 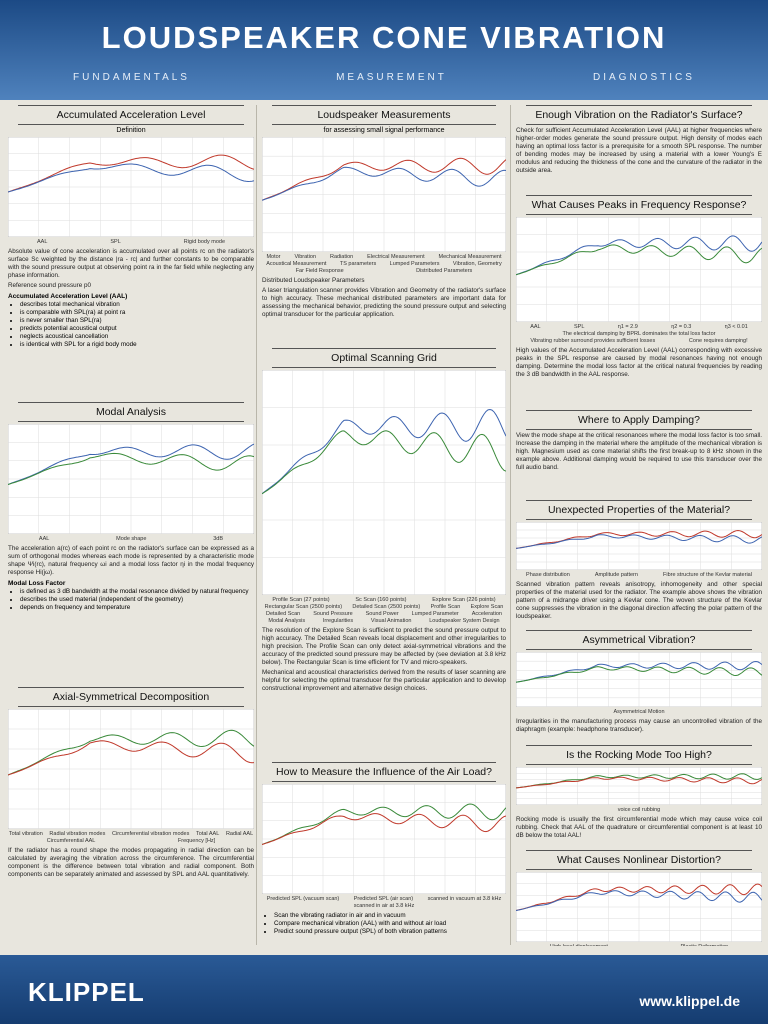 What do you see at coordinates (303, 899) in the screenshot?
I see `figure-label: Predicted SPL (vacuum scan)` at bounding box center [303, 899].